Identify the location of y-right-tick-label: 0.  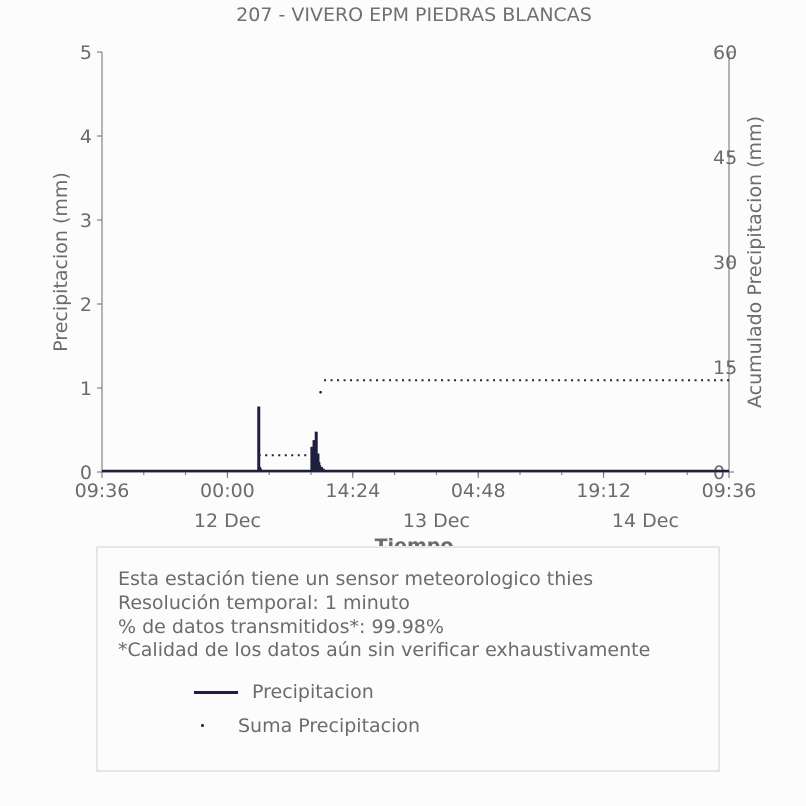
(719, 473).